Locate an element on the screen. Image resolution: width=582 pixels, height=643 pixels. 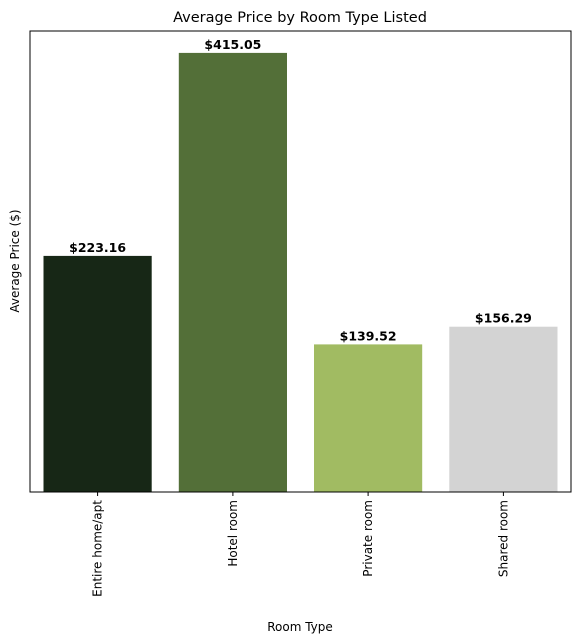
bar-hotel-room is located at coordinates (232, 272).